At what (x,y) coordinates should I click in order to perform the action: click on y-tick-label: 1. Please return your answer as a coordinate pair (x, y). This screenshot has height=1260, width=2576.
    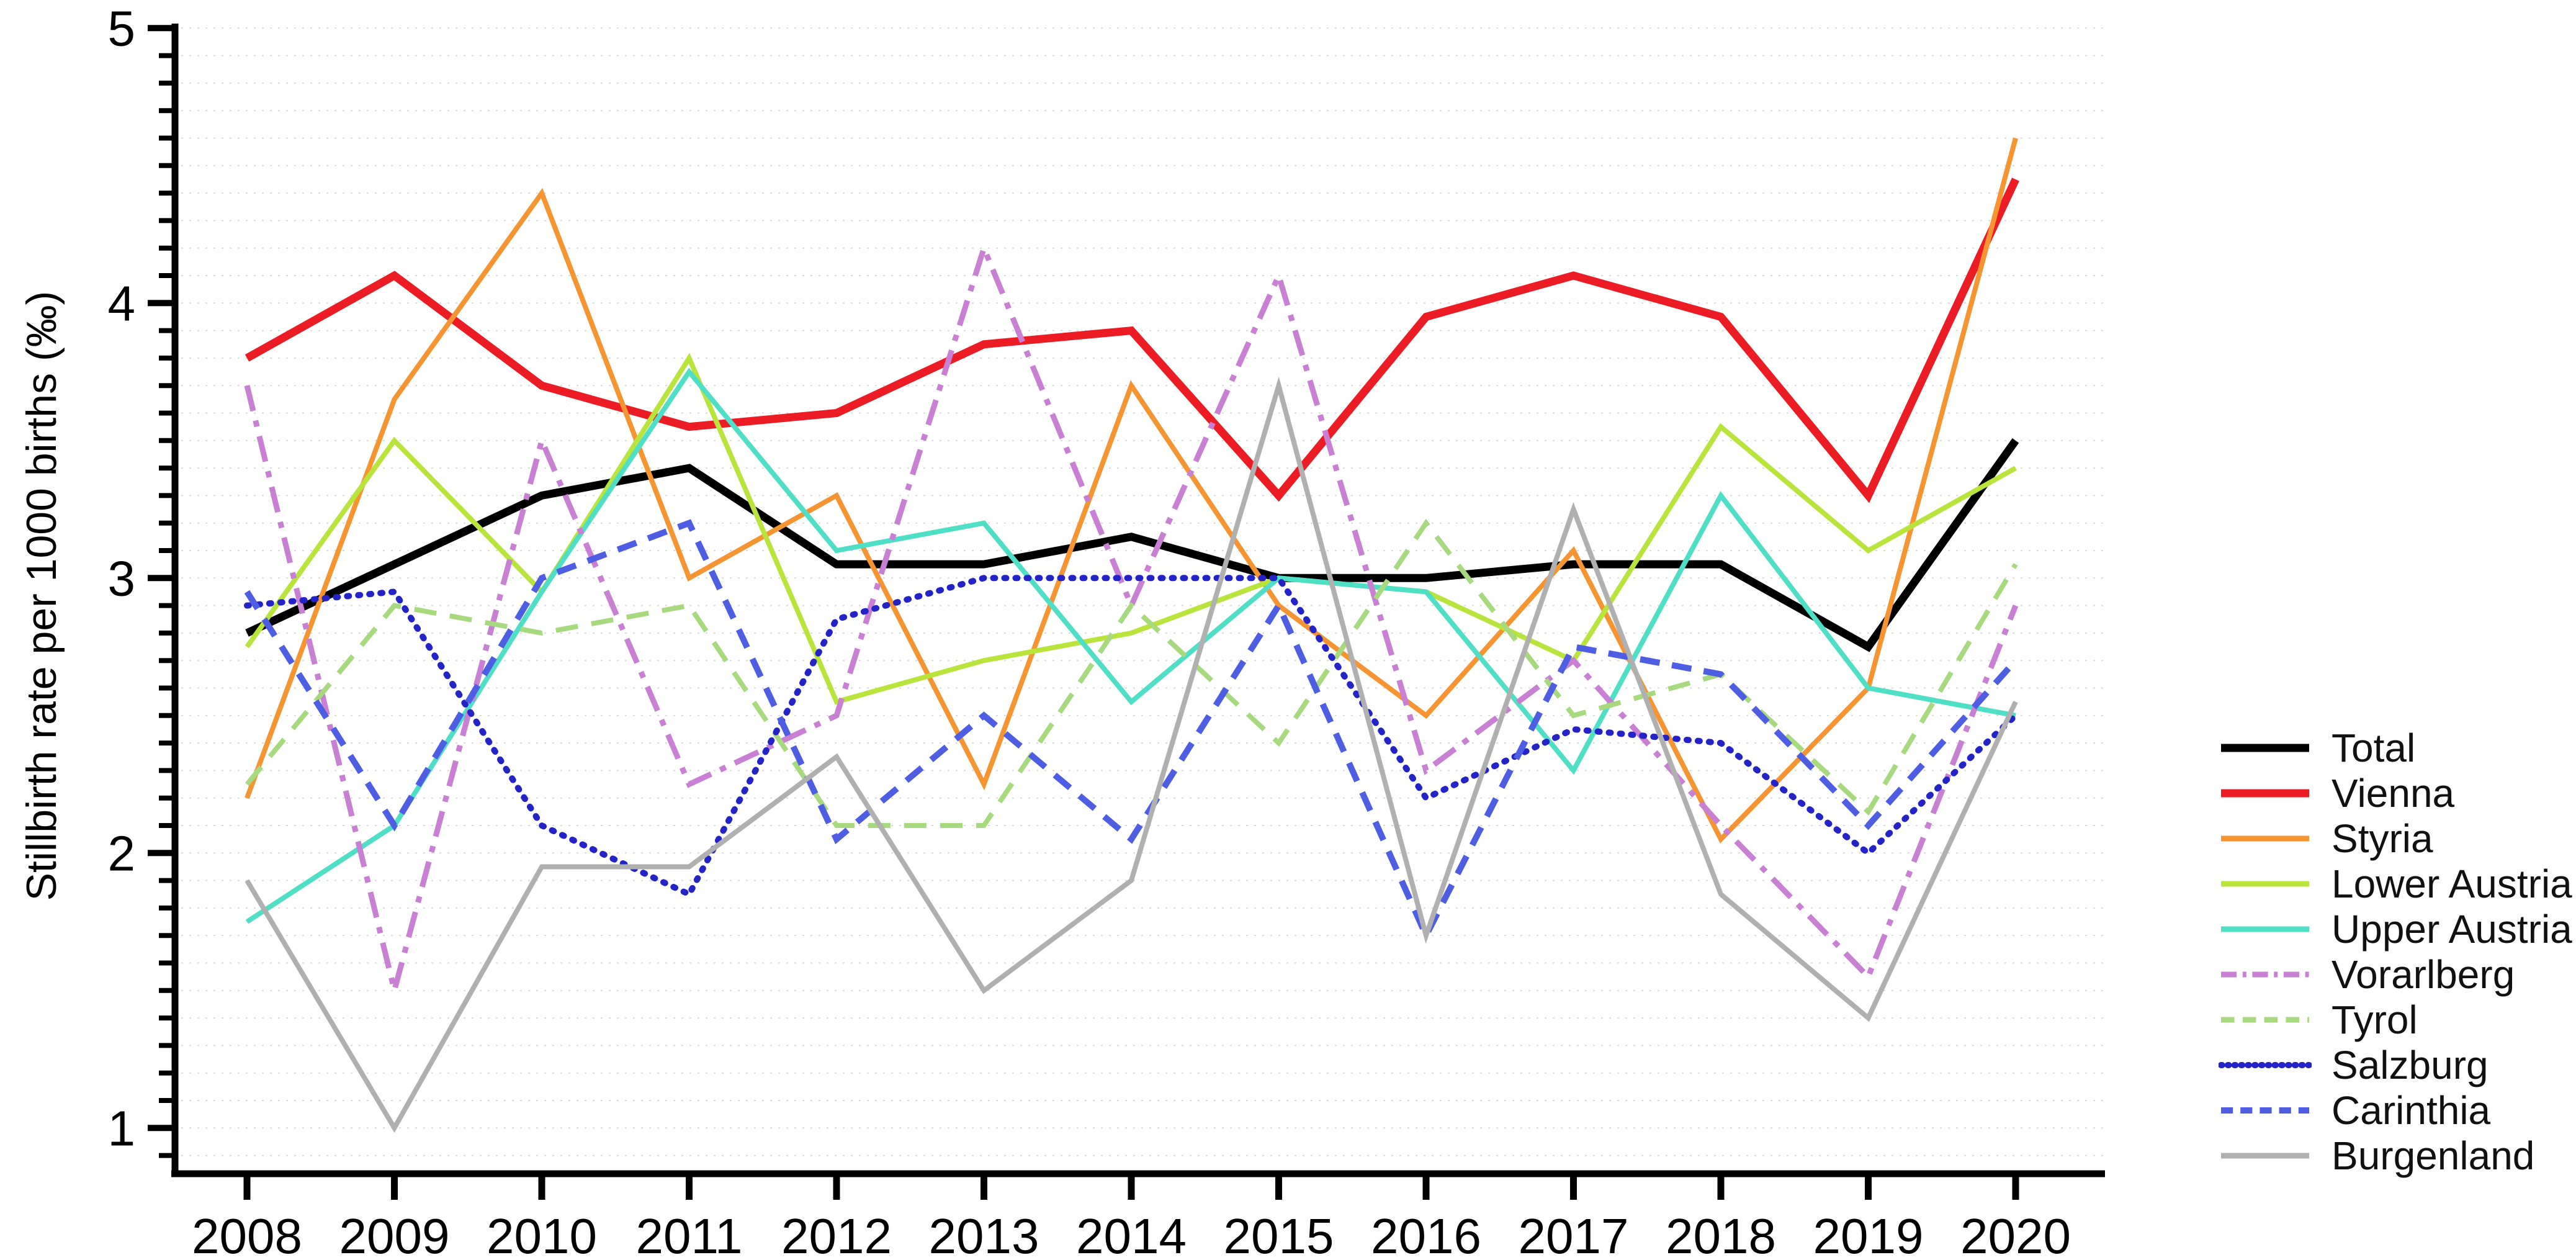
    Looking at the image, I should click on (122, 1128).